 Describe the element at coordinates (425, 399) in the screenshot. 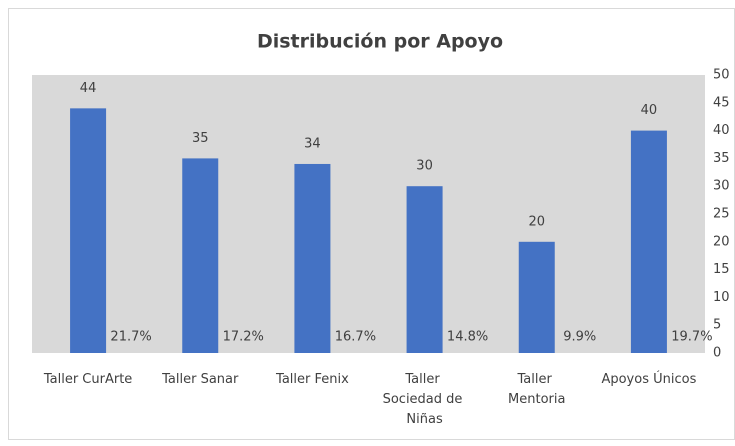

I see `x-tick-label: Taller Sociedad de Niñas` at that location.